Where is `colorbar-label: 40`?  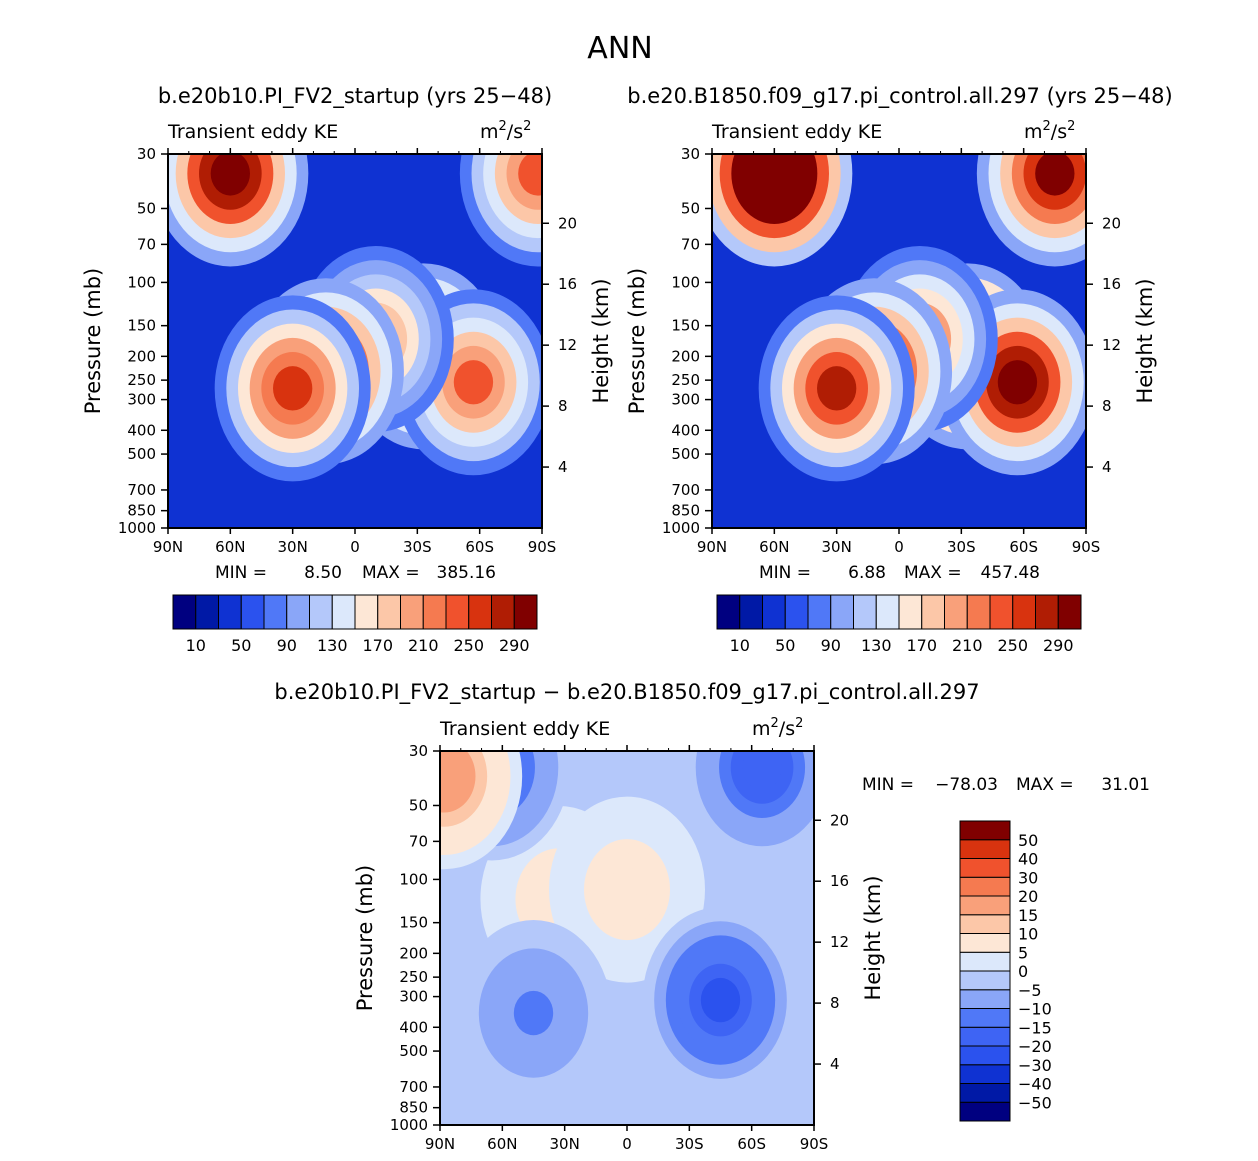
colorbar-label: 40 is located at coordinates (1028, 859).